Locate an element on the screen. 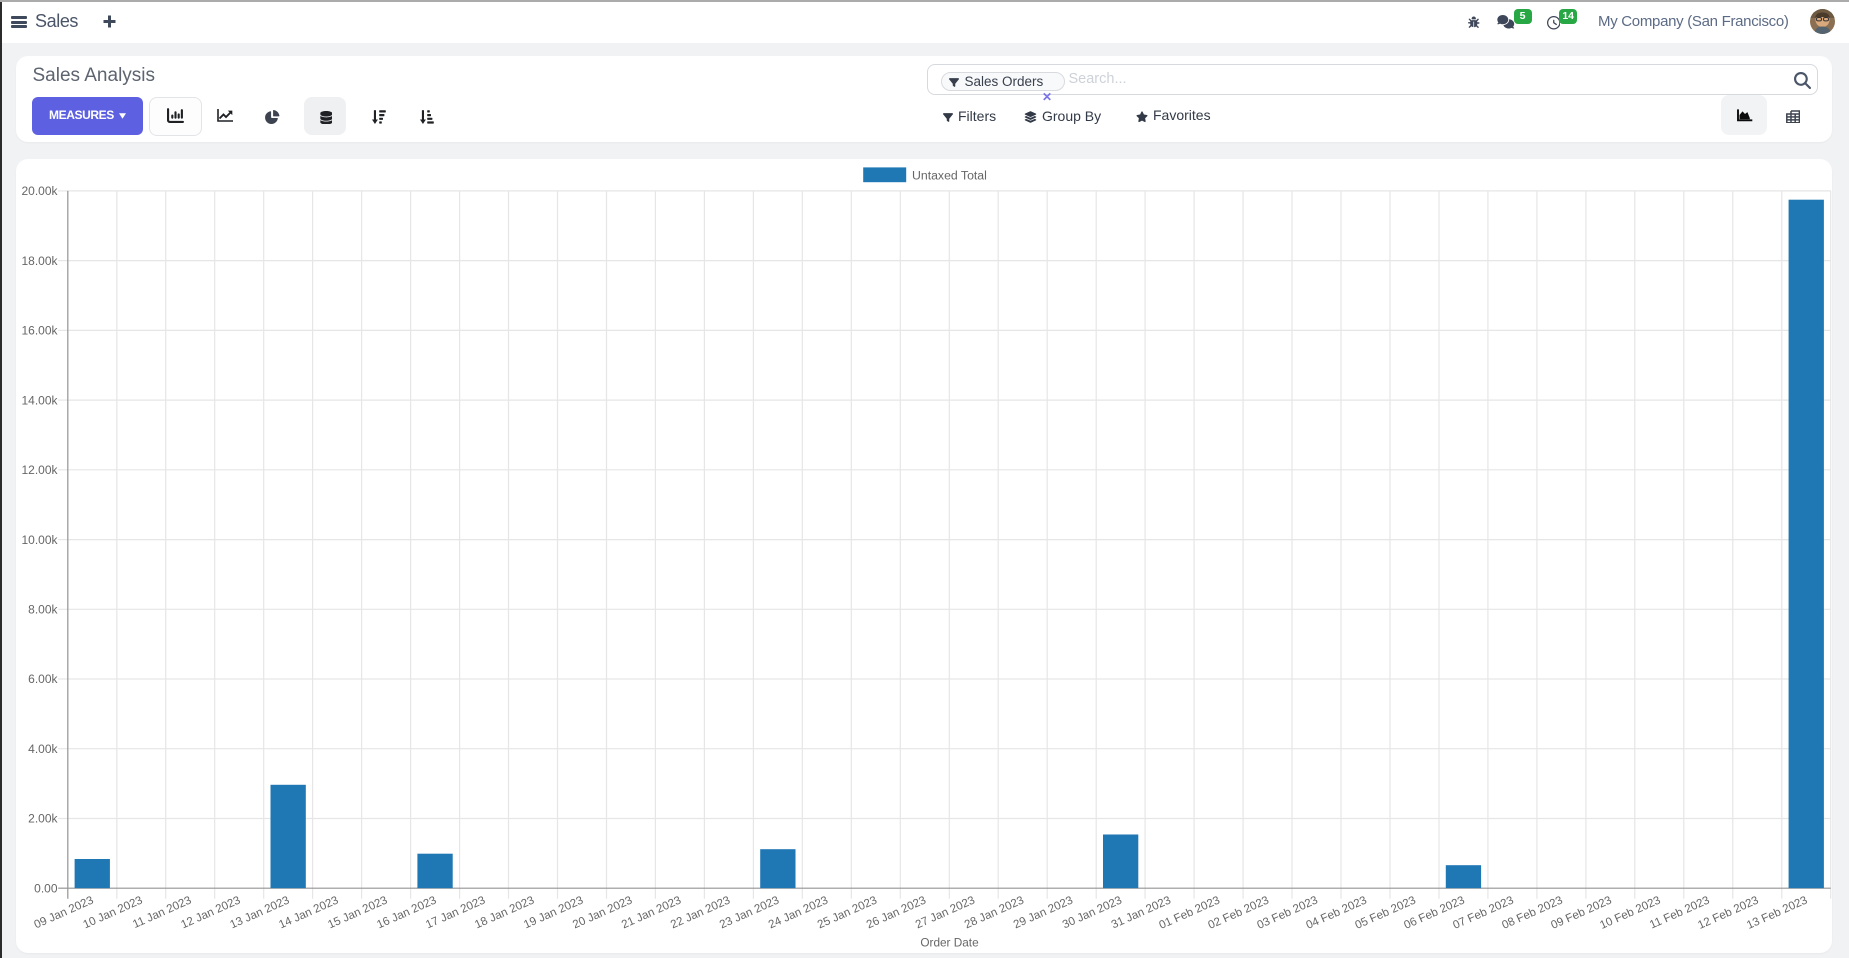  svg-text: 20.00k is located at coordinates (40, 191).